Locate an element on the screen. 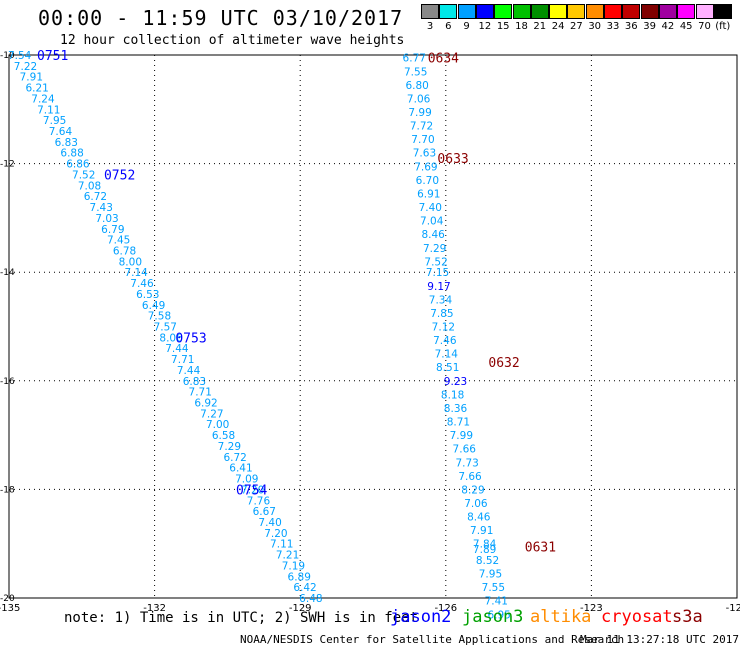 This screenshot has width=740, height=650. swh-value-label: 7.76 is located at coordinates (259, 501).